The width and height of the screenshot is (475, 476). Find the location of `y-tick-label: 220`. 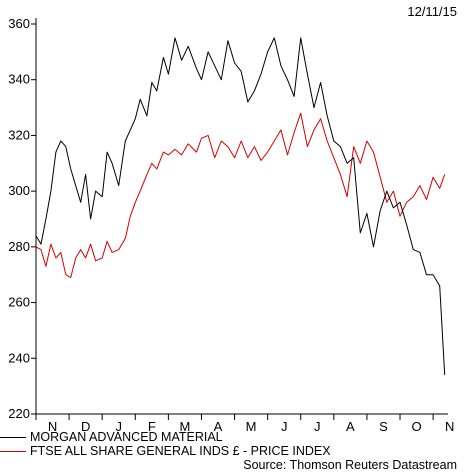

y-tick-label: 220 is located at coordinates (19, 413).